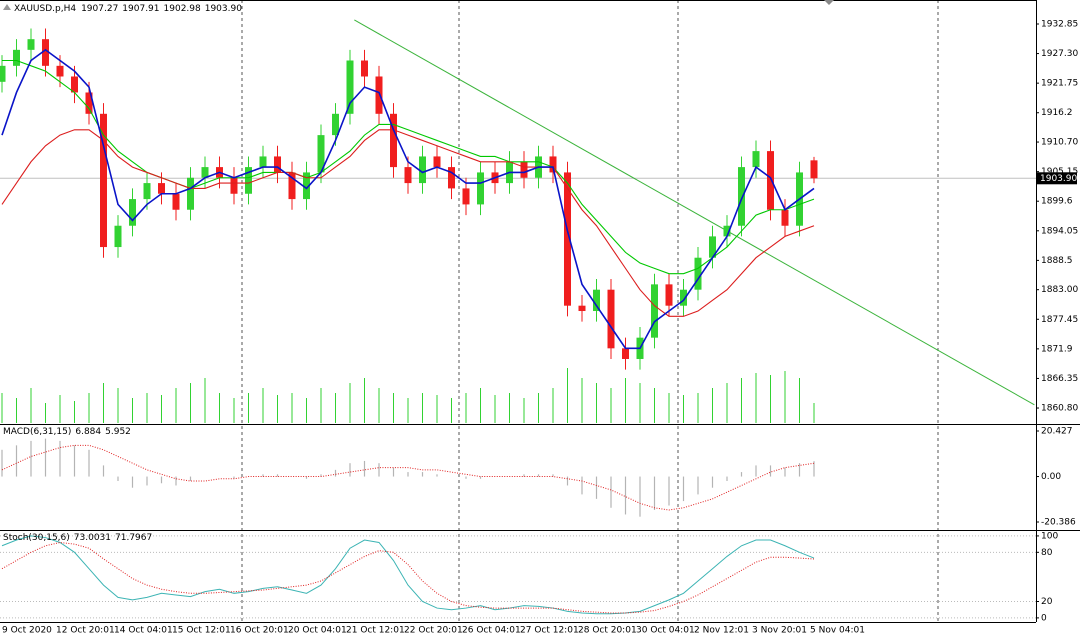 This screenshot has width=1080, height=638. What do you see at coordinates (45, 9) in the screenshot?
I see `symbol: XAUUSD.p,H4` at bounding box center [45, 9].